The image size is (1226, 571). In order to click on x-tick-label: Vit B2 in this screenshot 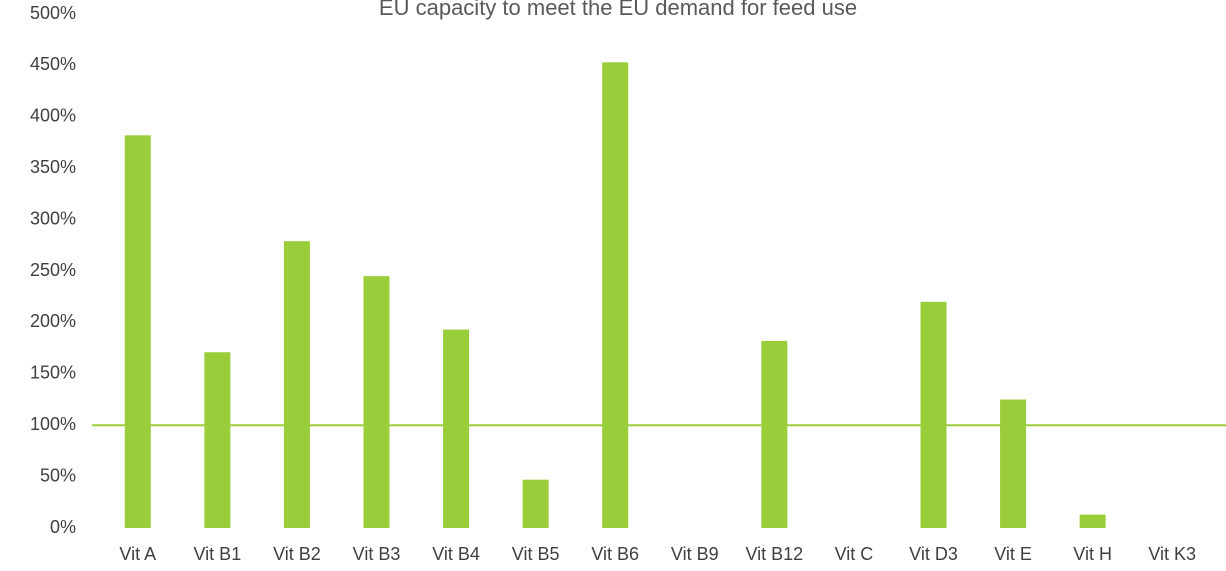, I will do `click(297, 554)`.